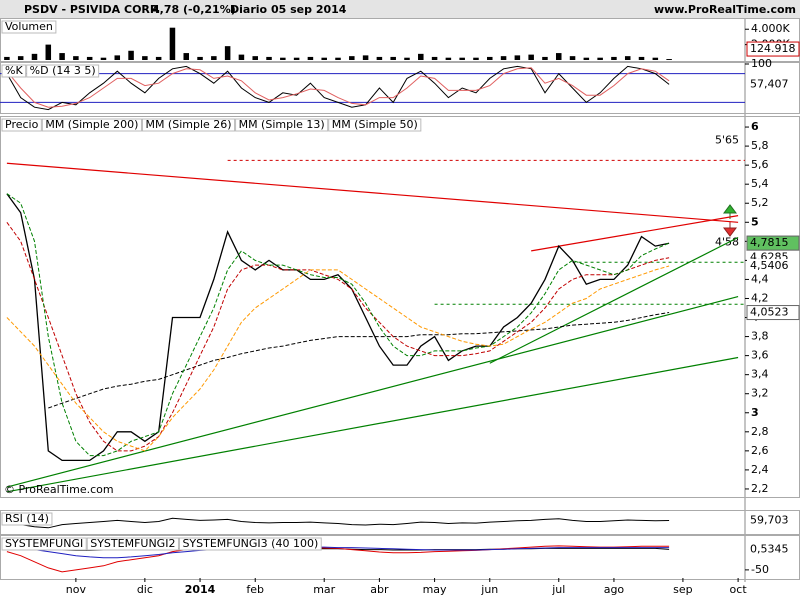 The width and height of the screenshot is (800, 600). Describe the element at coordinates (760, 469) in the screenshot. I see `y-tick-label: 2,4` at that location.